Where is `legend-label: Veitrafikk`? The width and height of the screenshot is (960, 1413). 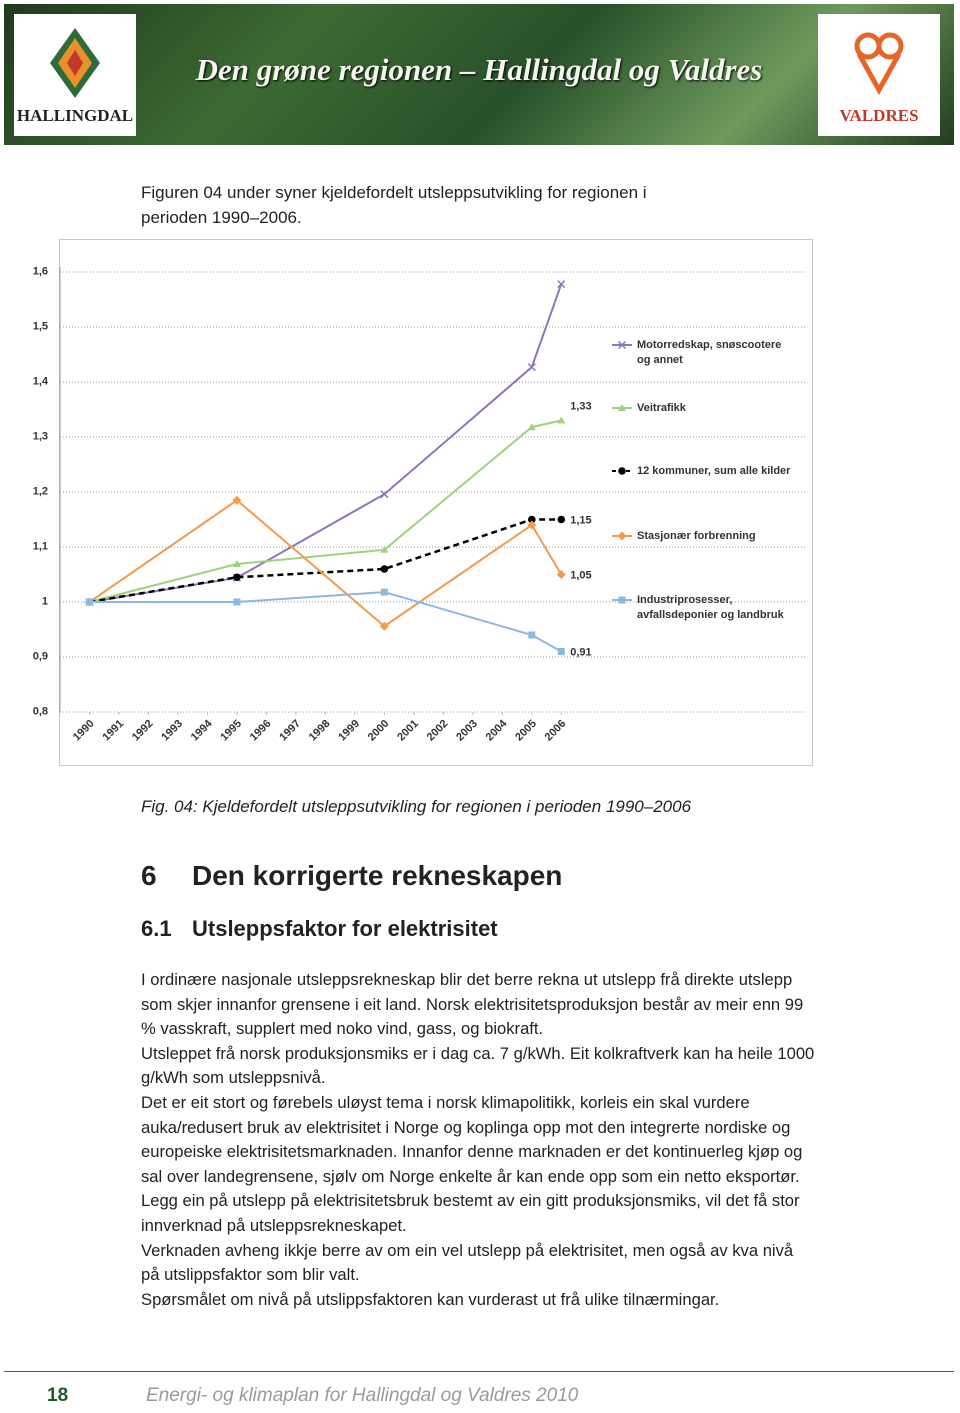
legend-label: Veitrafikk is located at coordinates (661, 408).